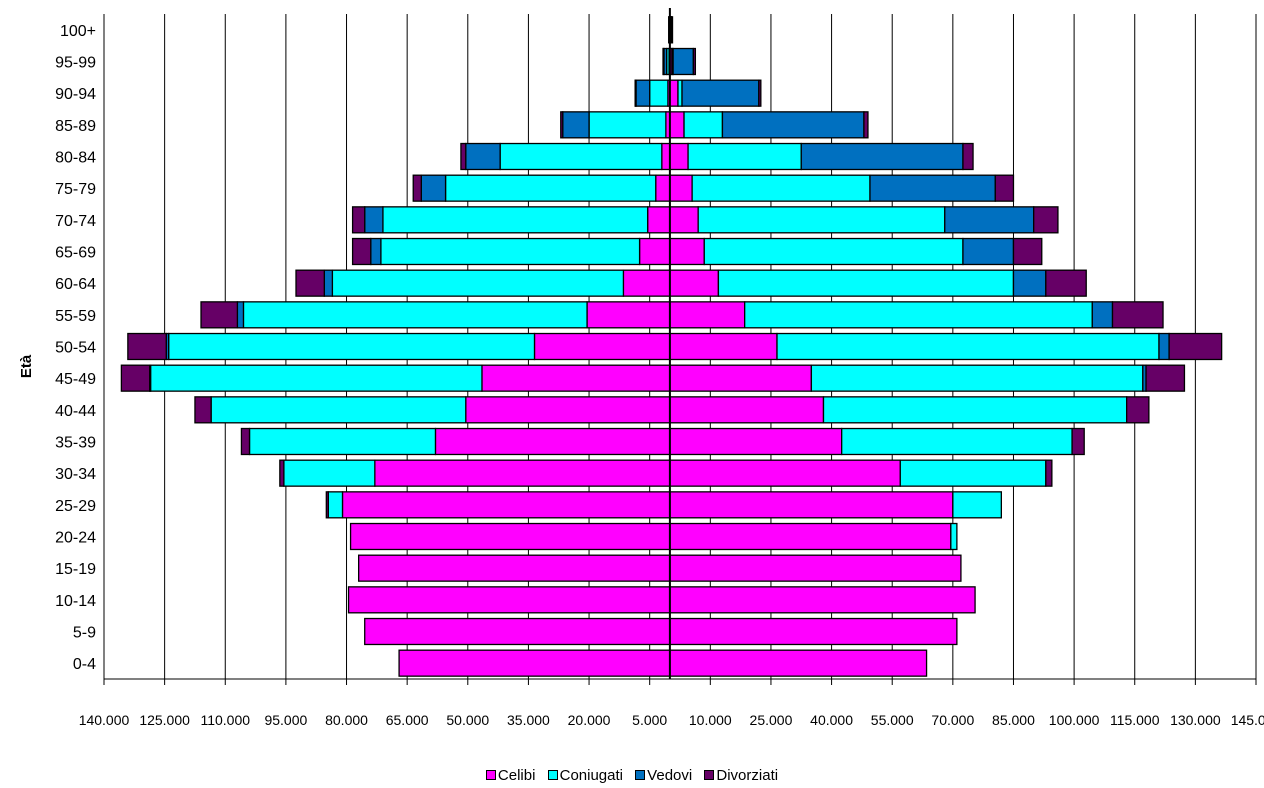 Image resolution: width=1264 pixels, height=788 pixels. I want to click on legend-item-celibi: Celibi, so click(510, 775).